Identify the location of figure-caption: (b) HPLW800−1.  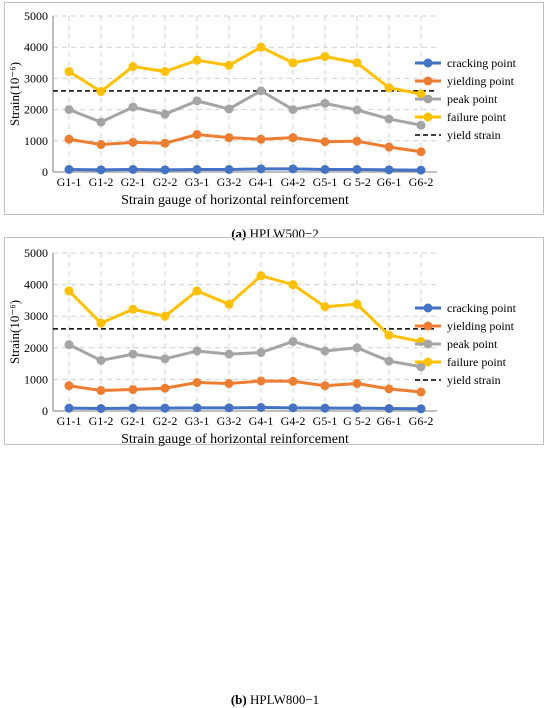
(275, 700).